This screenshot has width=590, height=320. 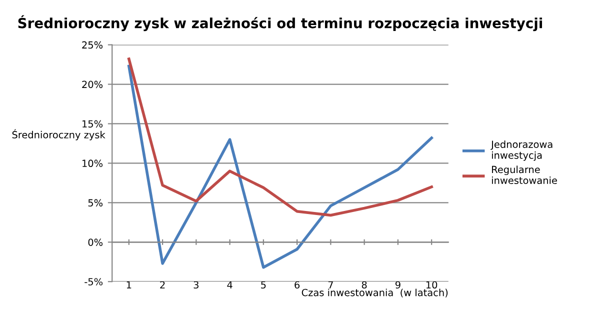 I want to click on x-tick-label: 3, so click(x=196, y=285).